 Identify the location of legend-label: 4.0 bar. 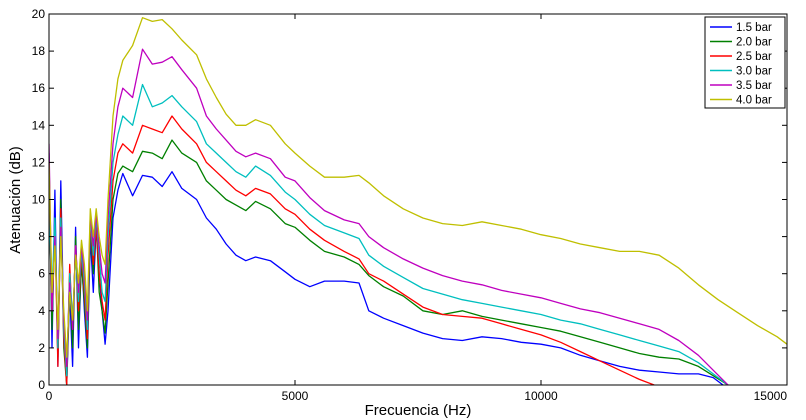
(754, 101).